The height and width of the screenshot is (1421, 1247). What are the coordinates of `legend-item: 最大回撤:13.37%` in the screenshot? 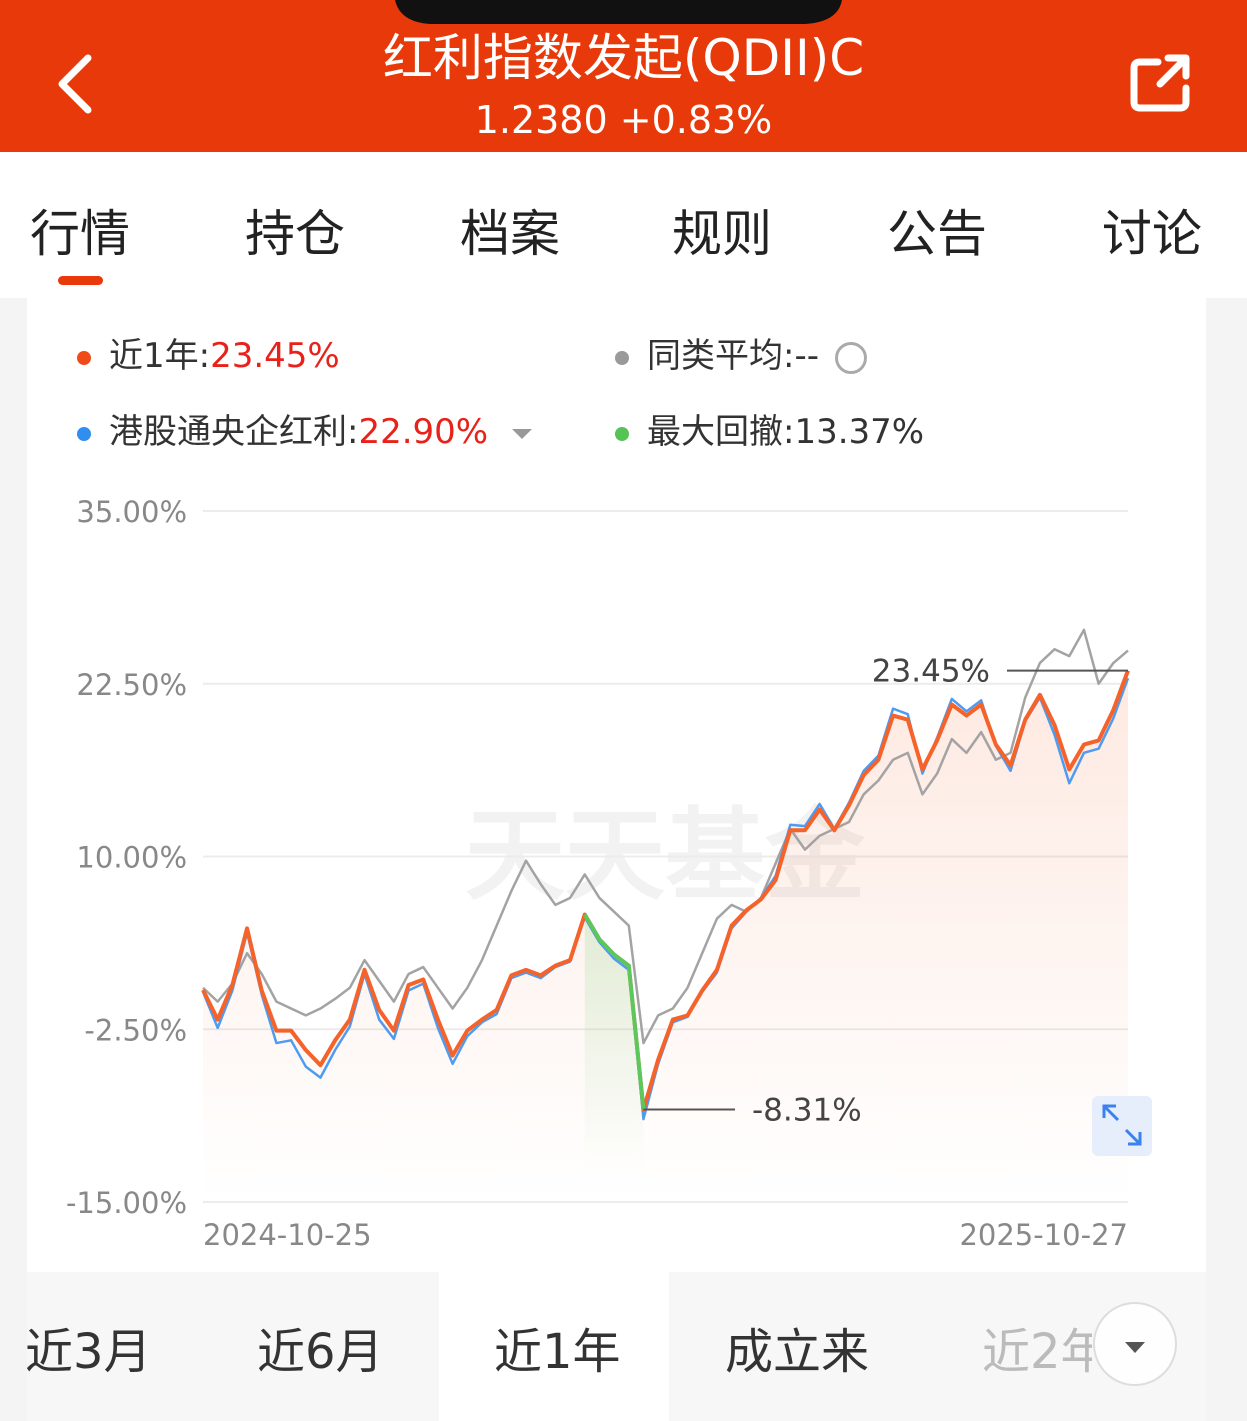 It's located at (769, 428).